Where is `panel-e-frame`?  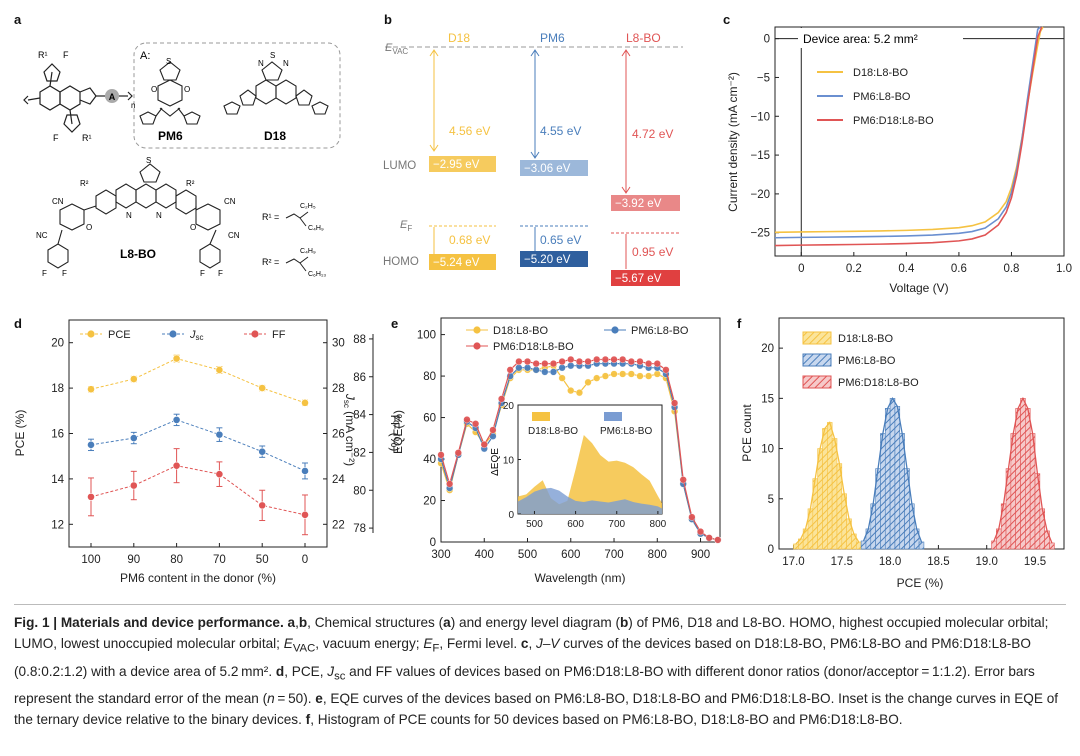
panel-e-frame is located at coordinates (580, 430).